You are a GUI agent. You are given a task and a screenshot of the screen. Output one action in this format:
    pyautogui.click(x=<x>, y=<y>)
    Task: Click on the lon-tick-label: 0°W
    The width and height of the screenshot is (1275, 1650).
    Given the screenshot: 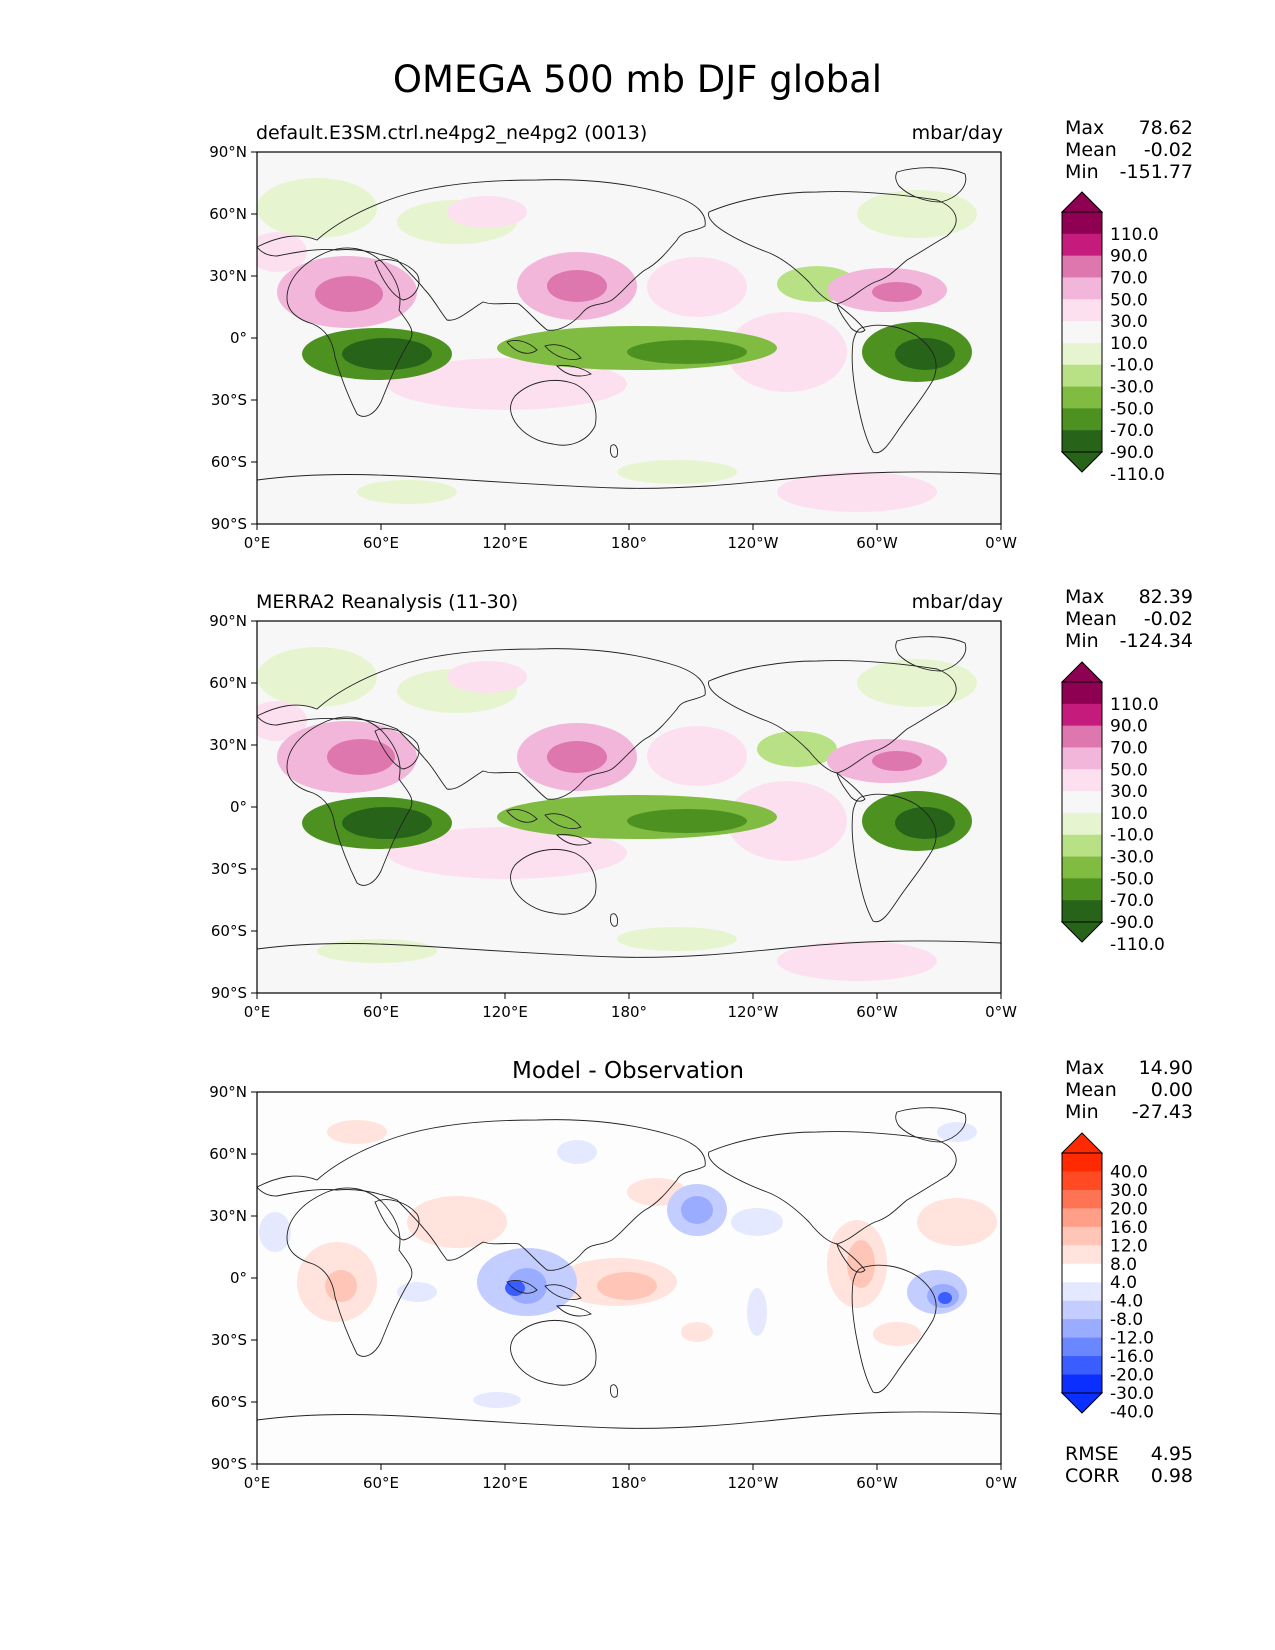 What is the action you would take?
    pyautogui.click(x=1001, y=543)
    